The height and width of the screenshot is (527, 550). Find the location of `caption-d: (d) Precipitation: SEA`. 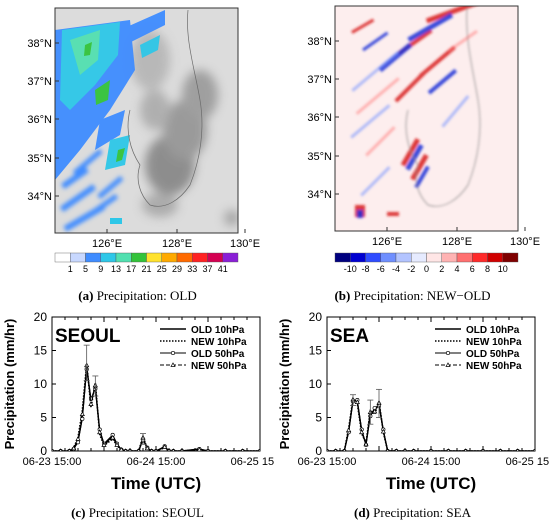

caption-d: (d) Precipitation: SEA is located at coordinates (412, 513).